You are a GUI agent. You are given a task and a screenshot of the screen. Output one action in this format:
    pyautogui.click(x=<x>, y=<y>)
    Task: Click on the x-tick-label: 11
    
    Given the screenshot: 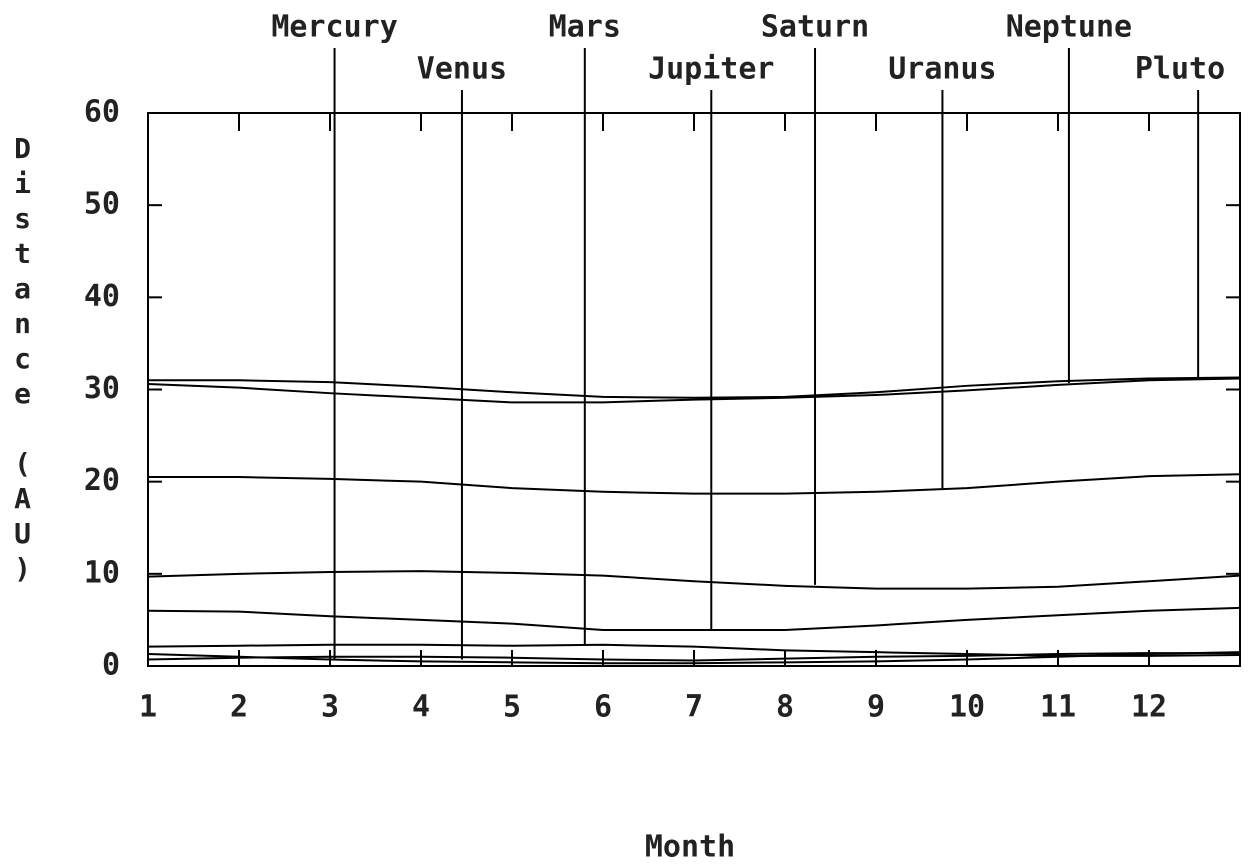 What is the action you would take?
    pyautogui.click(x=1058, y=707)
    